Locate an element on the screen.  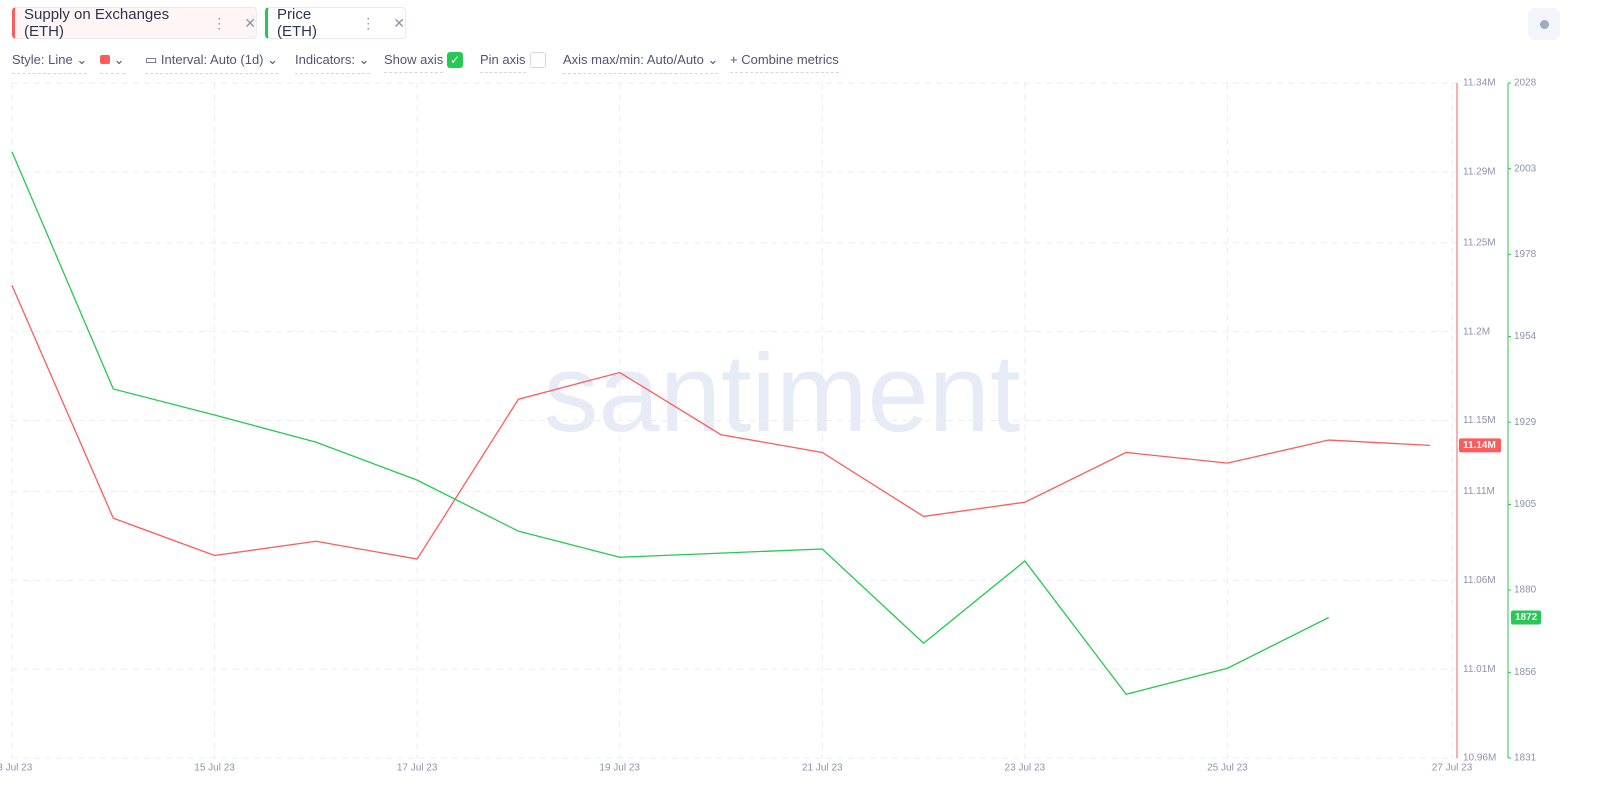
y2-tick-label: 1954 is located at coordinates (1525, 336).